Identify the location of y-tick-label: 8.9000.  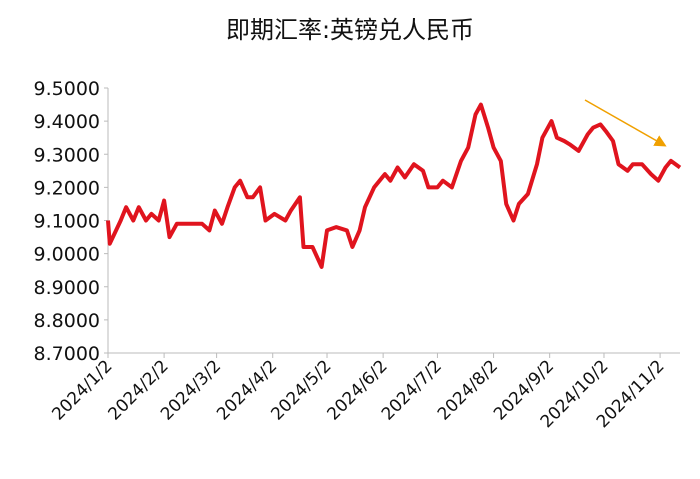
(67, 288).